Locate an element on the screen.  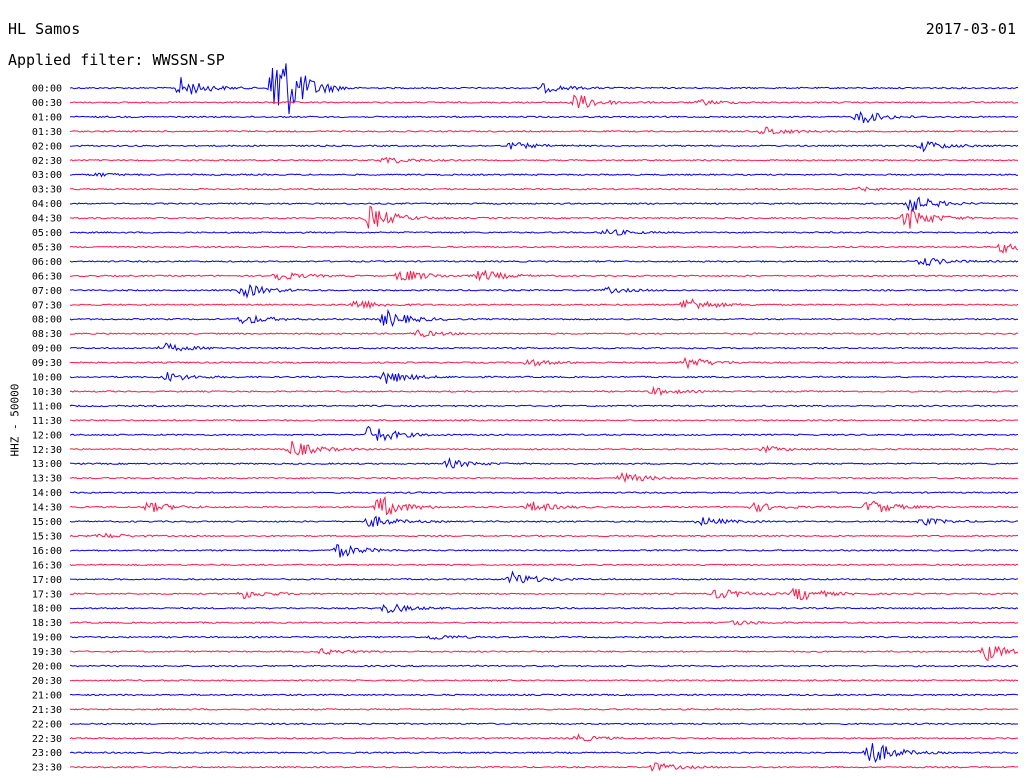
row-time-label: 00:00 is located at coordinates (47, 89).